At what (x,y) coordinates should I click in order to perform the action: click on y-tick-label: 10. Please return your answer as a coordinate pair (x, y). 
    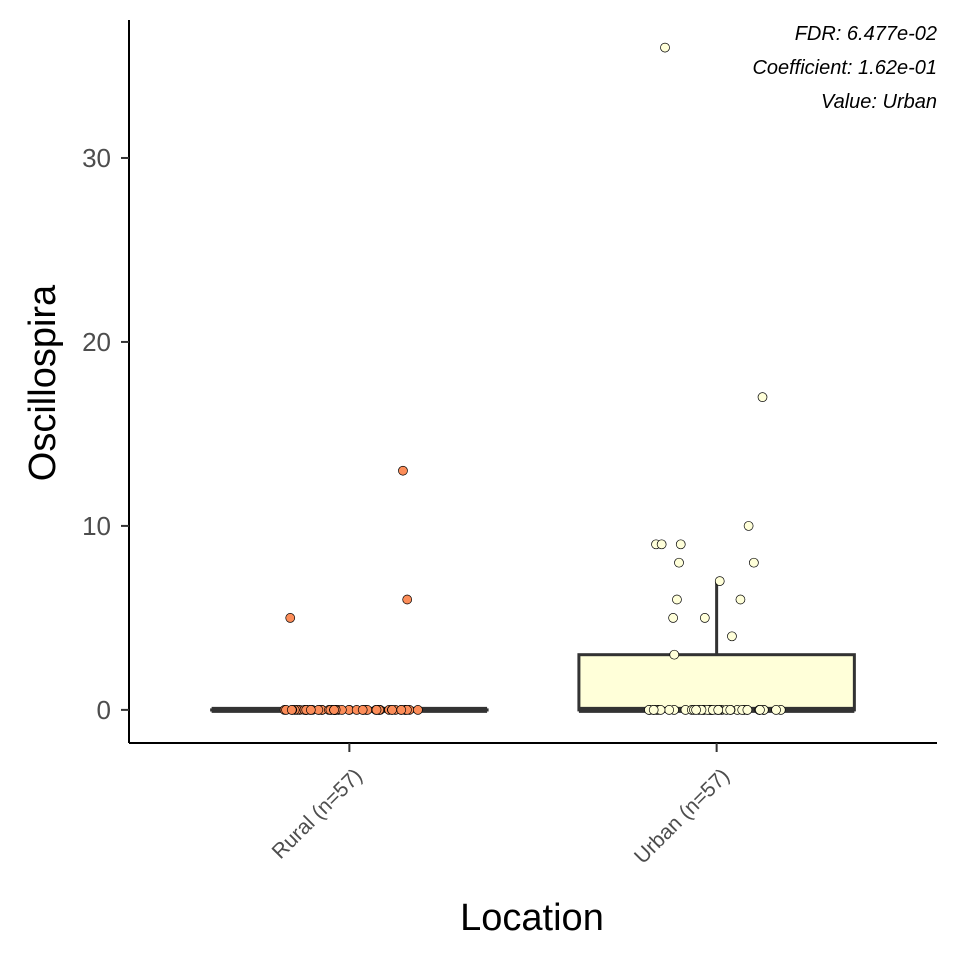
    Looking at the image, I should click on (96, 526).